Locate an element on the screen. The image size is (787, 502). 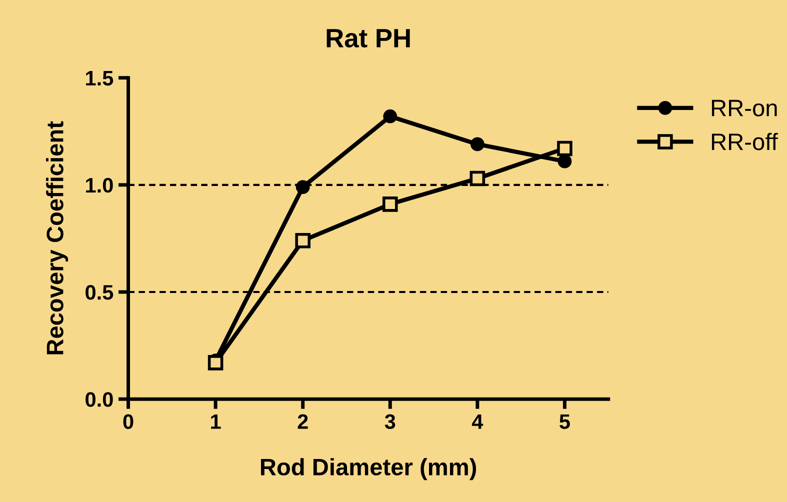
x-tick-label: 3 is located at coordinates (390, 422).